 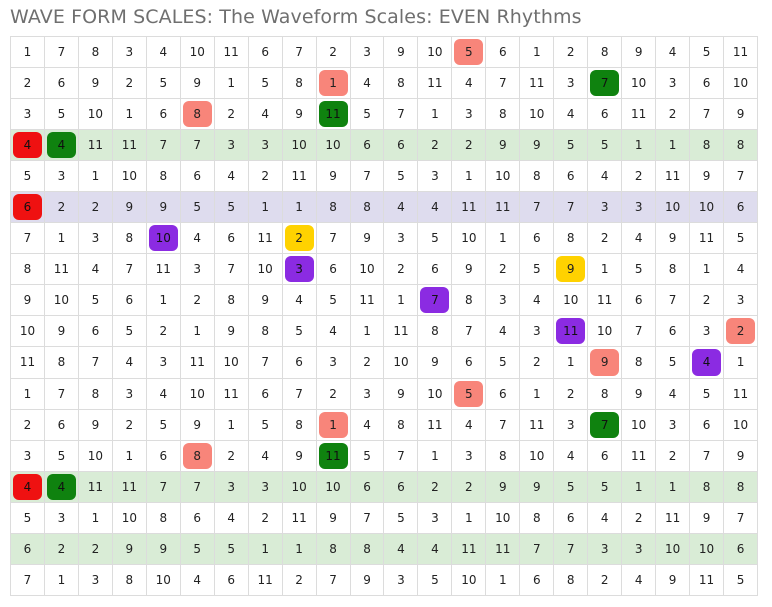 I want to click on grid-row: 4 4 11 11 7 7 3 3 10 10 6 6 2 2 9 9 5 5 1 1 8 8, so click(x=384, y=145).